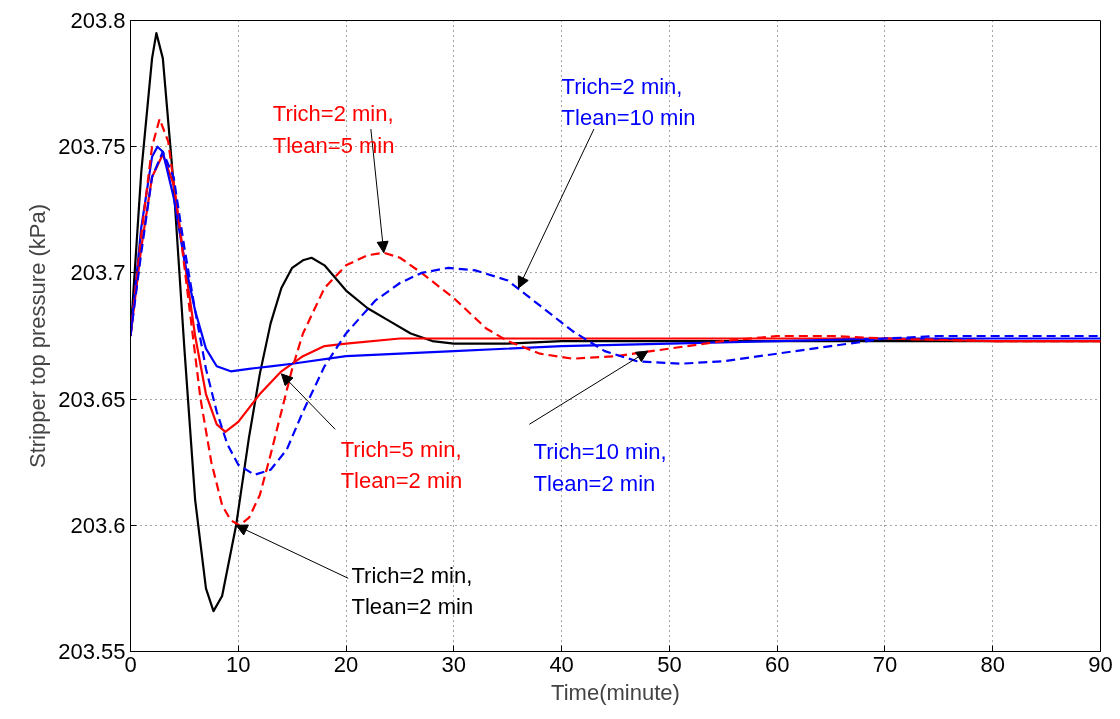 The image size is (1120, 719). I want to click on x-tick-label: 20, so click(346, 664).